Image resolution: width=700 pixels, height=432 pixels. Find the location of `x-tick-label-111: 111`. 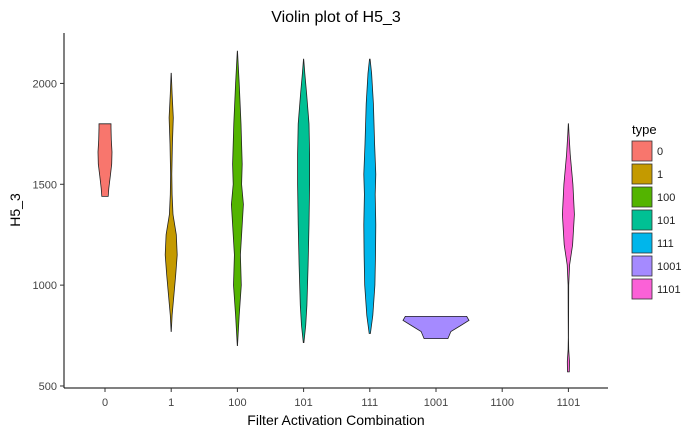

x-tick-label-111: 111 is located at coordinates (369, 403).